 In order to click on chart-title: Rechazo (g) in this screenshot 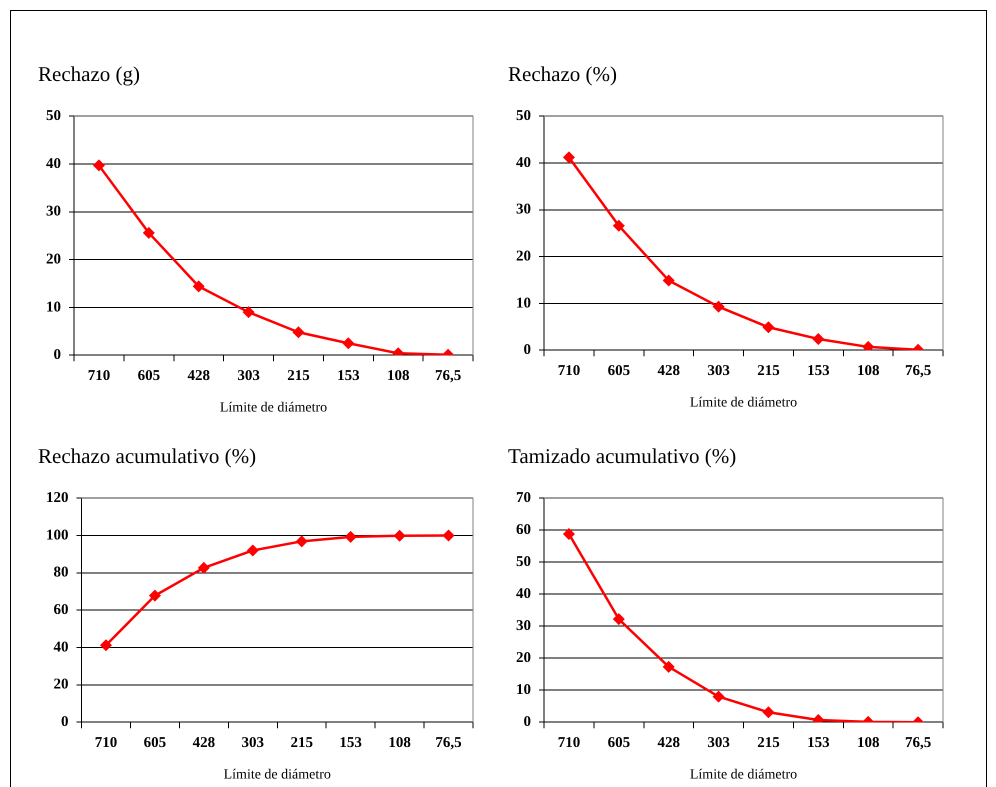, I will do `click(89, 74)`.